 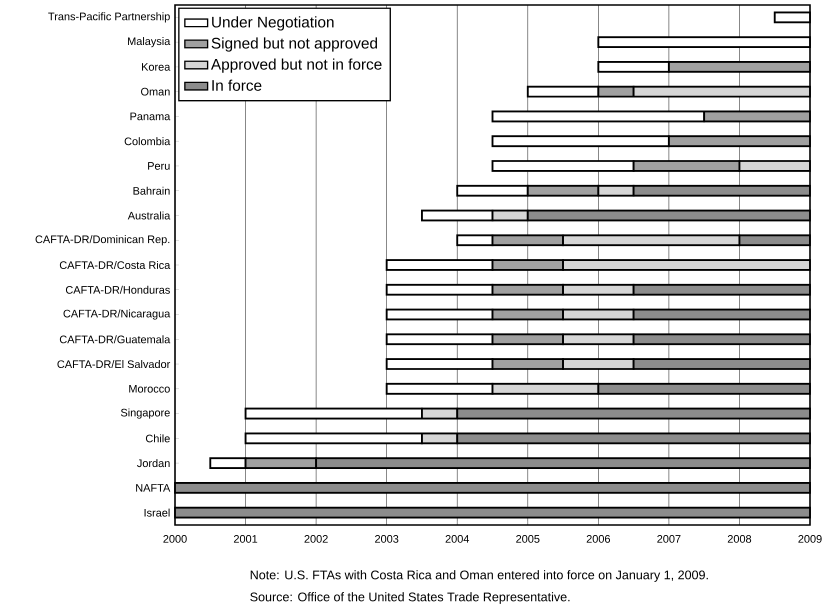 I want to click on source-note: Source: Office of the United States Trade Representative., so click(x=410, y=598).